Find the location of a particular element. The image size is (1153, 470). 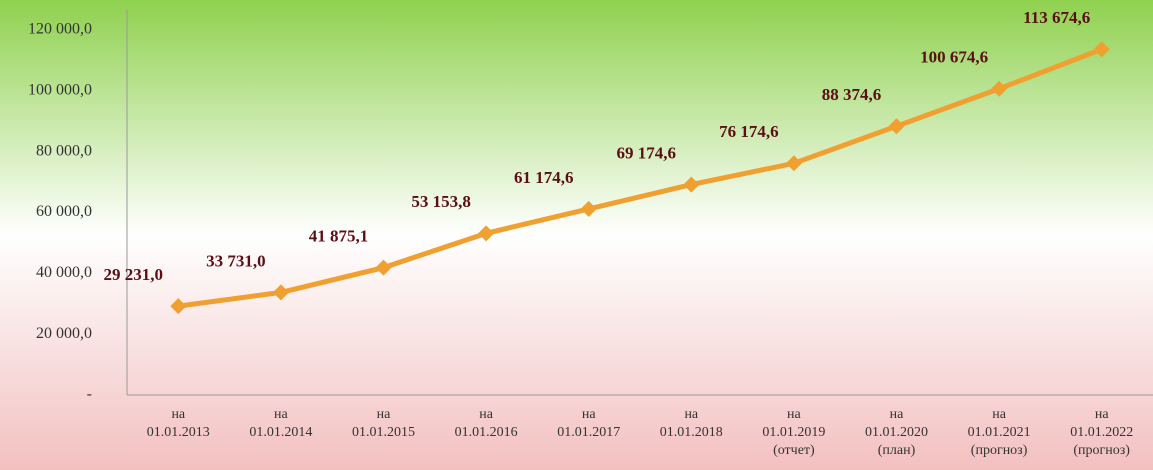

x-tick-label: на 01.01.2016 is located at coordinates (486, 423).